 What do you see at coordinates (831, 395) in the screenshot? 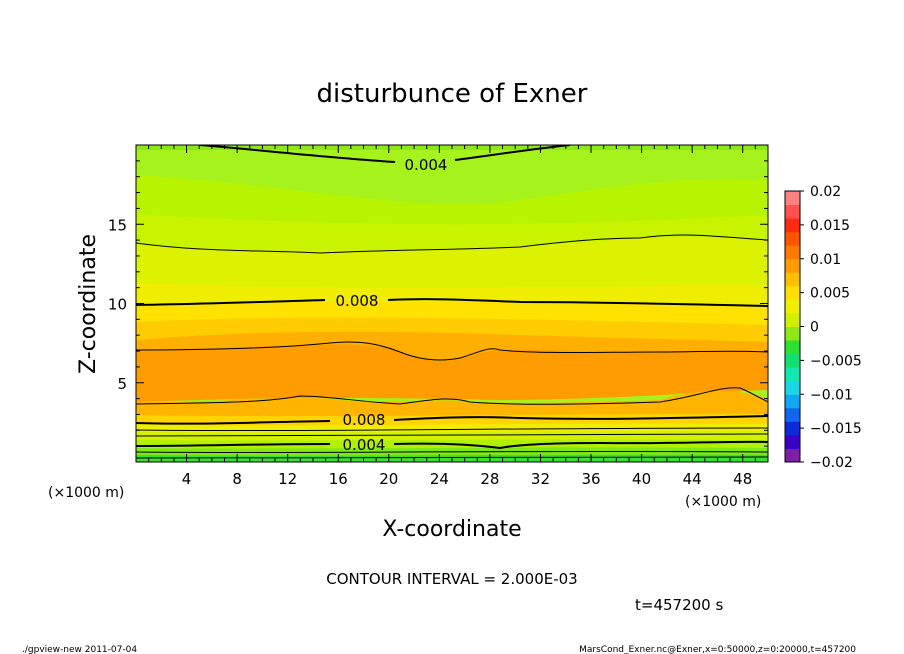
I see `colorbar-label: −0.01` at bounding box center [831, 395].